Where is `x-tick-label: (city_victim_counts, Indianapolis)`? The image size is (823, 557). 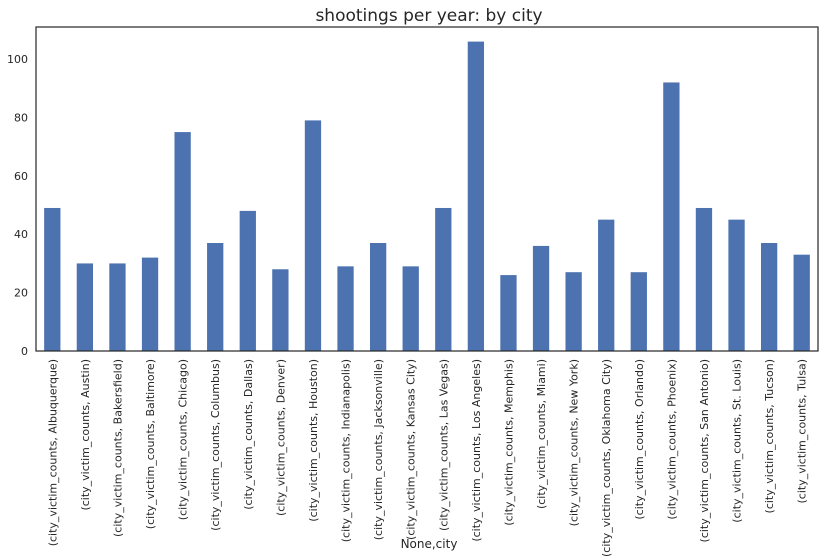 x-tick-label: (city_victim_counts, Indianapolis) is located at coordinates (346, 450).